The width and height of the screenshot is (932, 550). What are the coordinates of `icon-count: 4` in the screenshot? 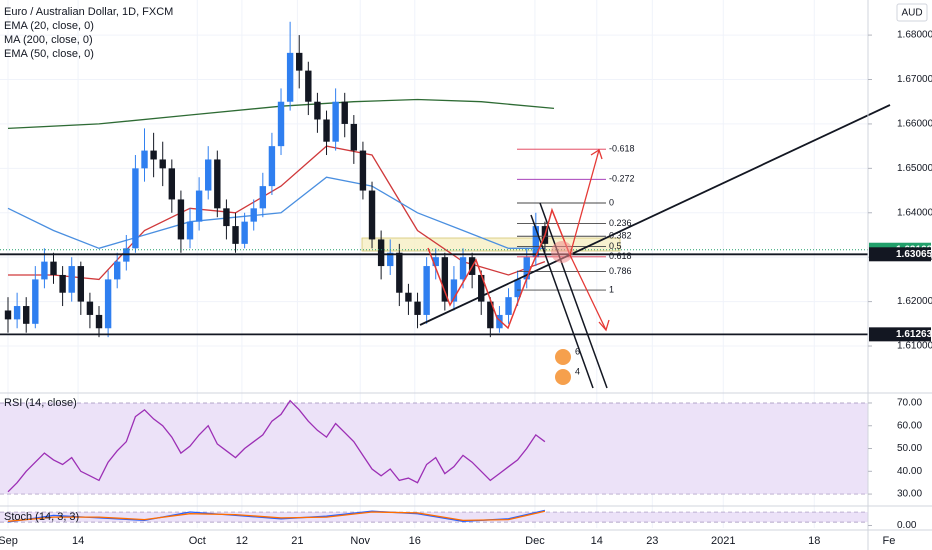 It's located at (577, 371).